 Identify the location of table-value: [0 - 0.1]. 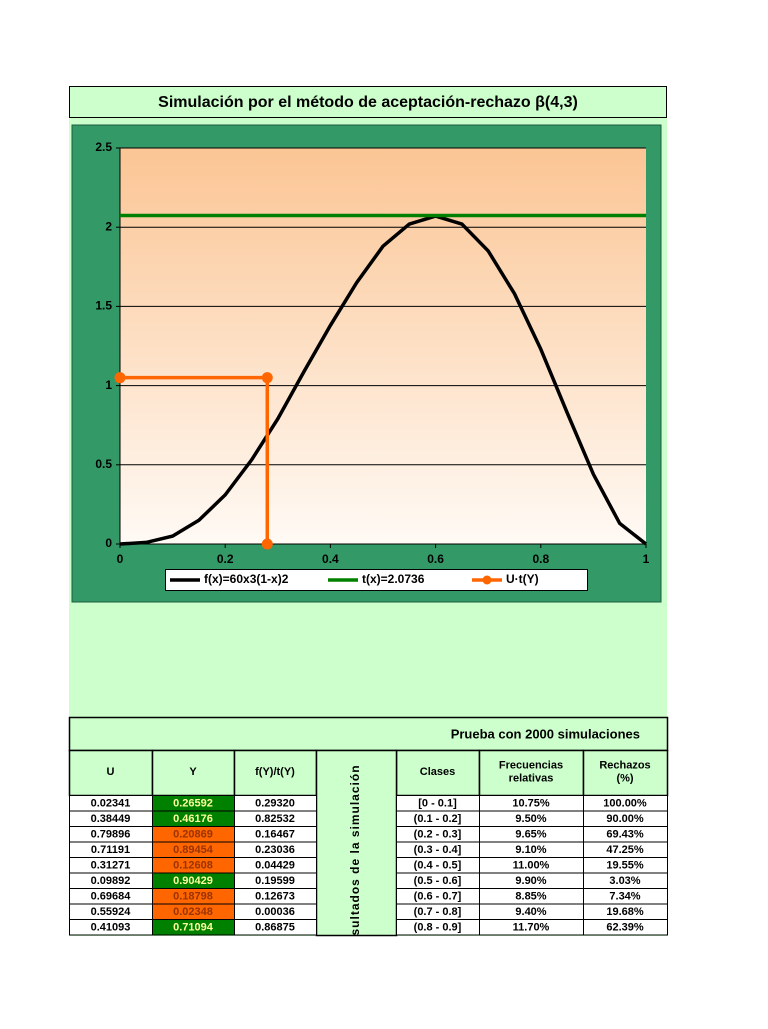
(437, 804).